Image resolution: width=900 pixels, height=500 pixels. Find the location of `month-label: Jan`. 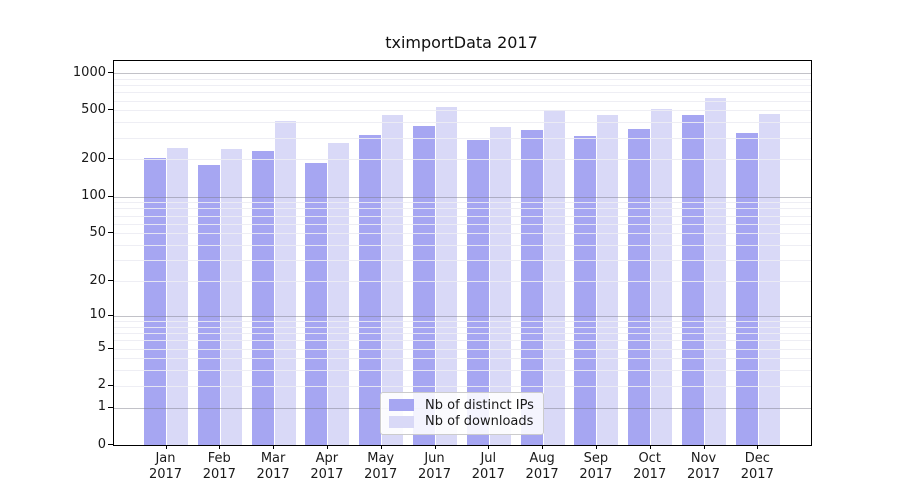

month-label: Jan is located at coordinates (165, 458).